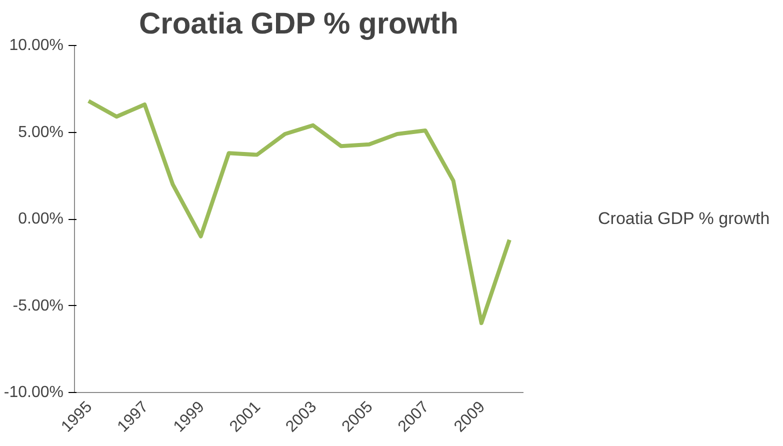  What do you see at coordinates (38, 305) in the screenshot?
I see `y-tick-label: -5.00%` at bounding box center [38, 305].